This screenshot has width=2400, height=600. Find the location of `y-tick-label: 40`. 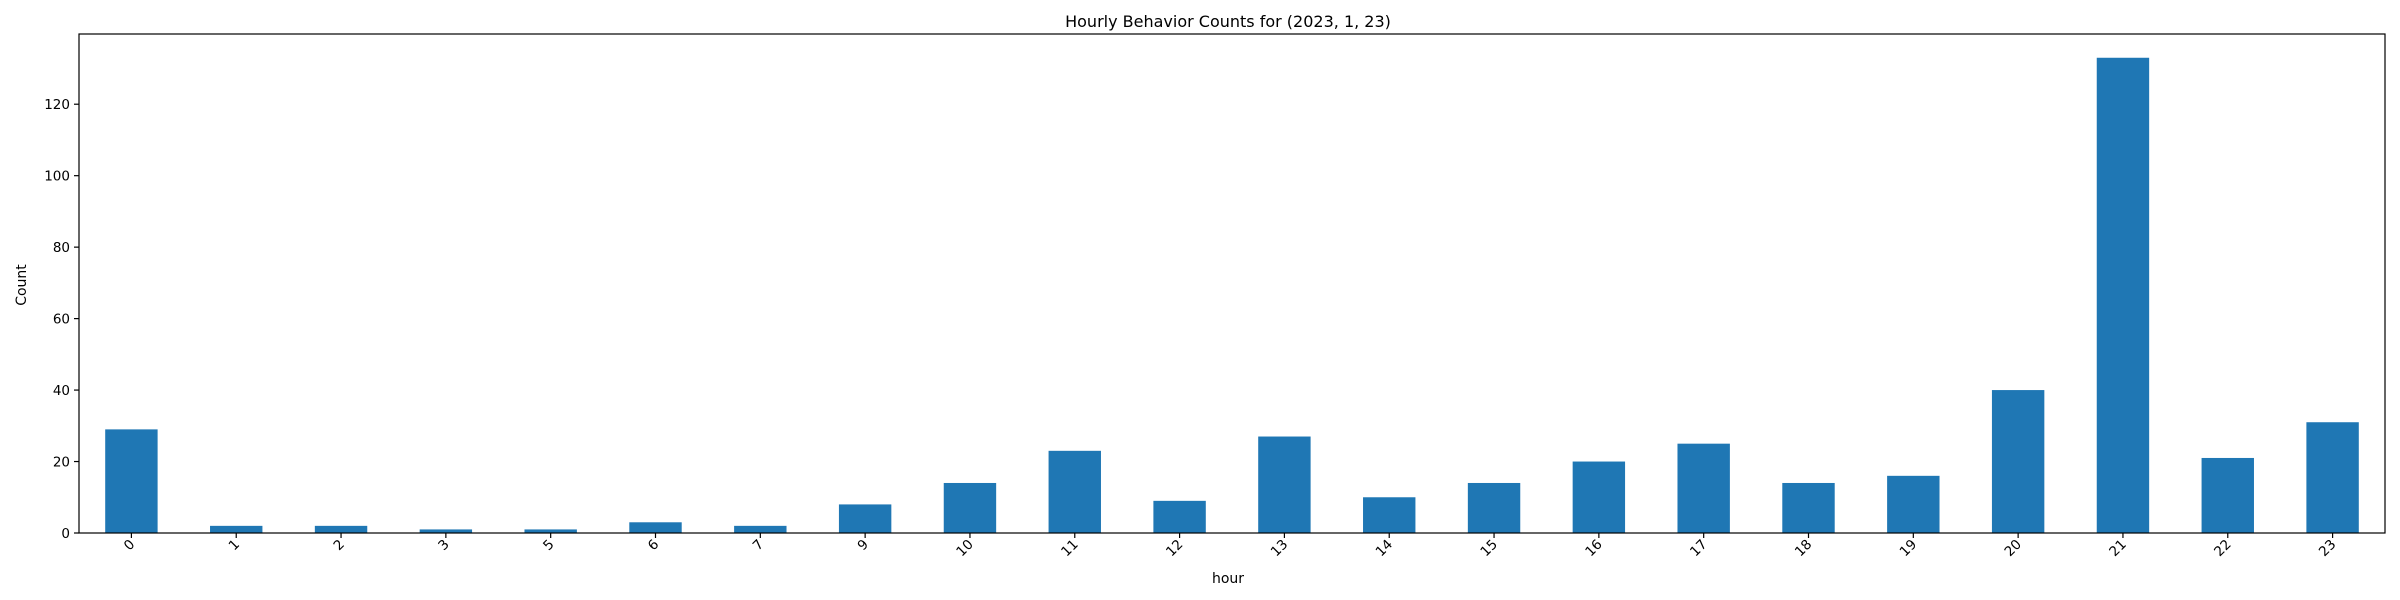

y-tick-label: 40 is located at coordinates (61, 391).